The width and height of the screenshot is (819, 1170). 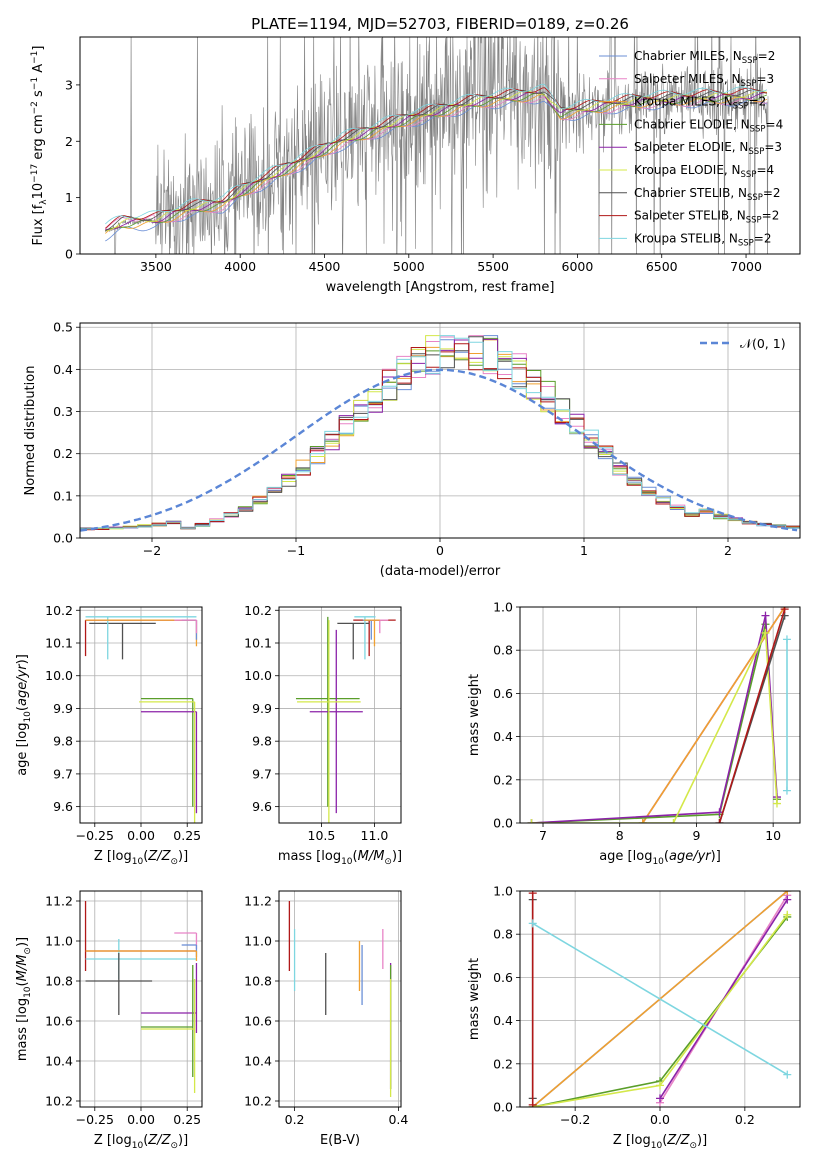 I want to click on mass-vs-ebv-panel: 0.2 0.4 10.2 10.4 10.6 10.8 11.0 11.2 E(B-V), so click(x=326, y=1019).